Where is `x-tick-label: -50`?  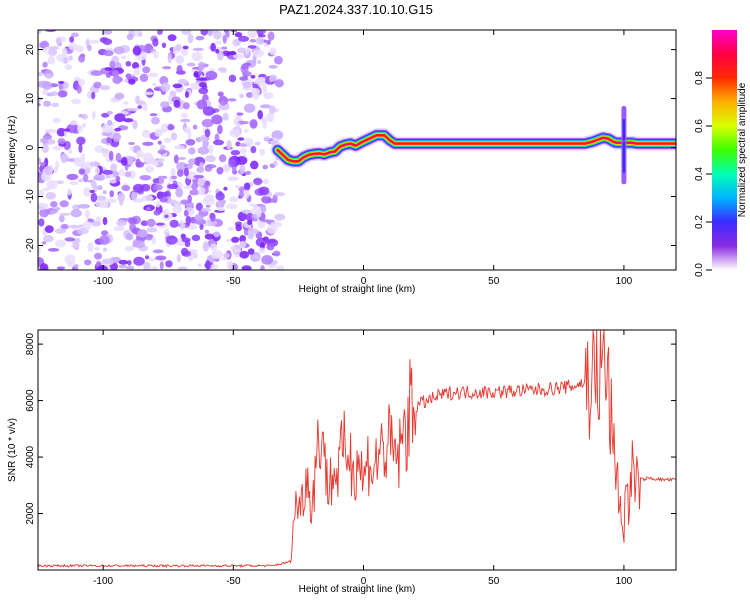
x-tick-label: -50 is located at coordinates (233, 581).